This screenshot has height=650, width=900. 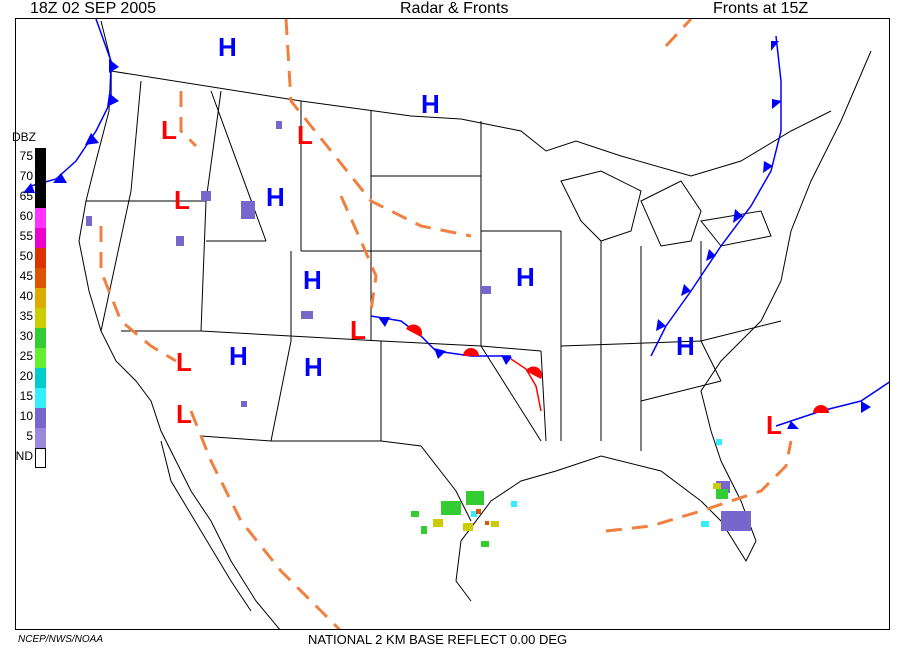 I want to click on legend-entry: 35, so click(x=33, y=318).